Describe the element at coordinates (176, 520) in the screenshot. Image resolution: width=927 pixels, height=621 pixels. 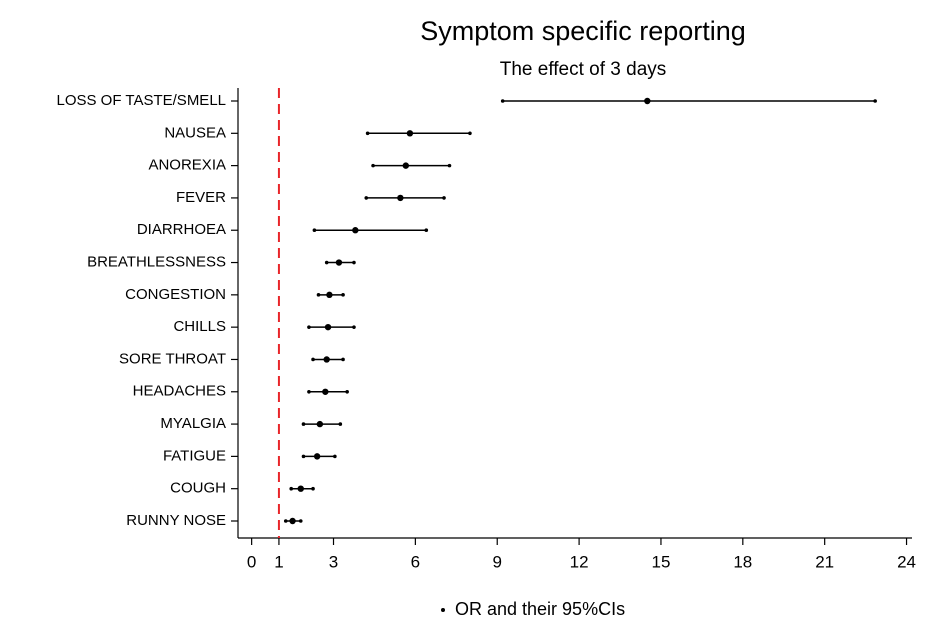
I see `y-tick-label: RUNNY NOSE` at that location.